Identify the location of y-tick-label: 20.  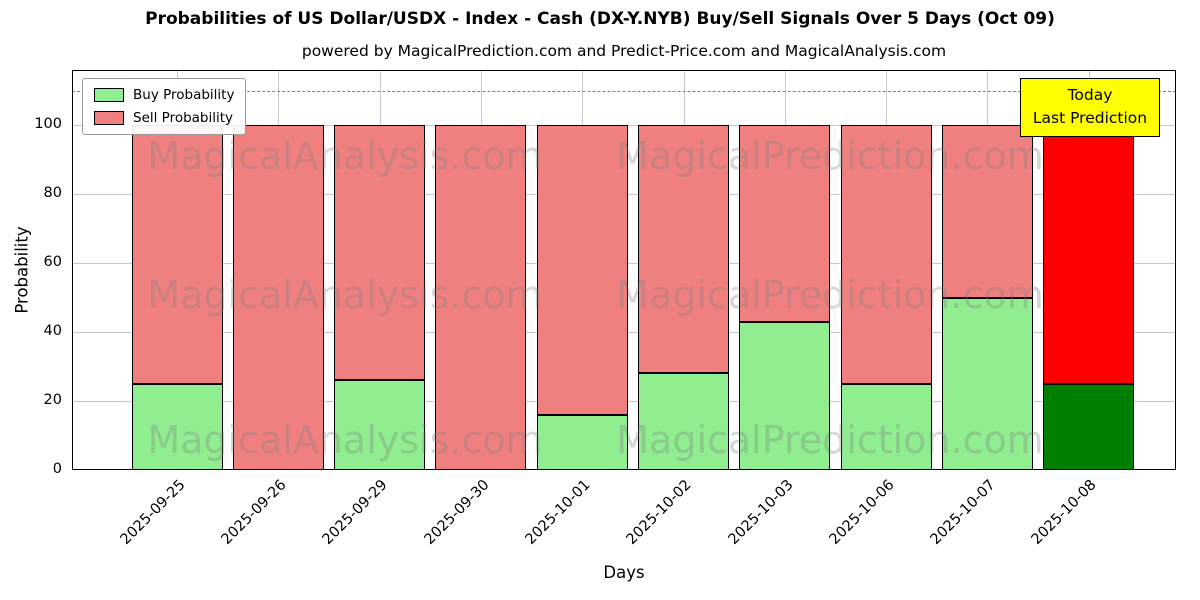
(52, 400).